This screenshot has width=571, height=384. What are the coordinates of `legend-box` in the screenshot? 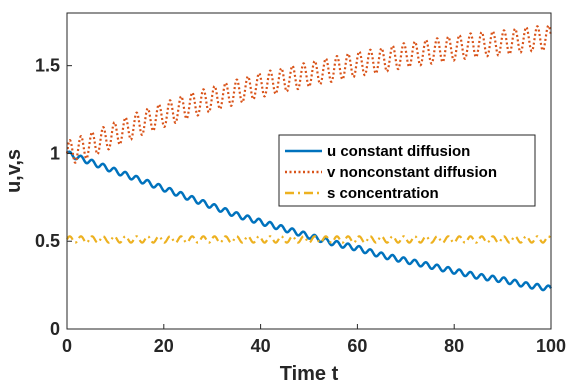 It's located at (407, 170).